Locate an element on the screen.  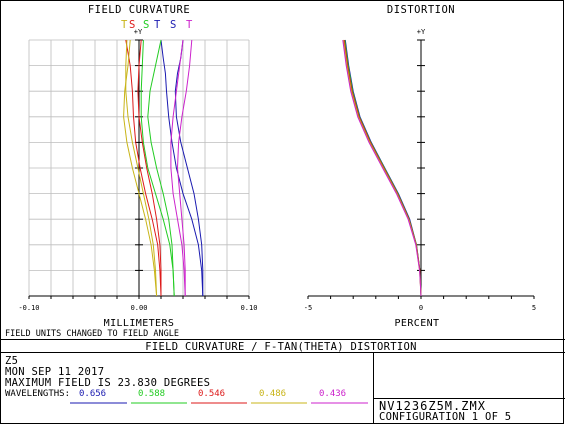
lens-name: Z5 is located at coordinates (11, 361).